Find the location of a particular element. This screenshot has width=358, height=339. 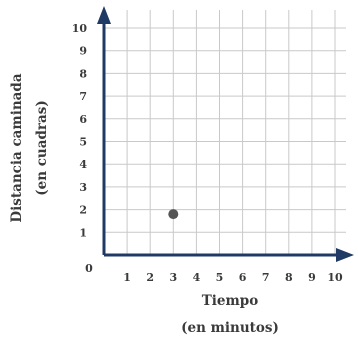

x-tick-label: 9 is located at coordinates (312, 277).